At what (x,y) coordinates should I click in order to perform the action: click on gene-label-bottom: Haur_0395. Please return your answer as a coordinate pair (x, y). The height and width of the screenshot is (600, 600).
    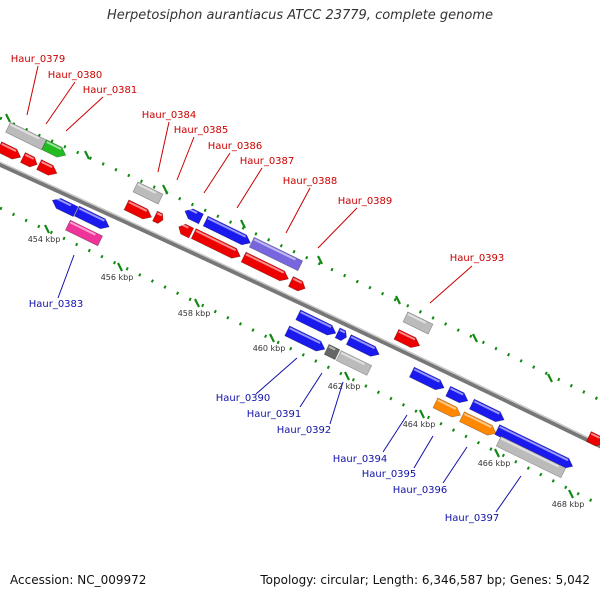
    Looking at the image, I should click on (389, 474).